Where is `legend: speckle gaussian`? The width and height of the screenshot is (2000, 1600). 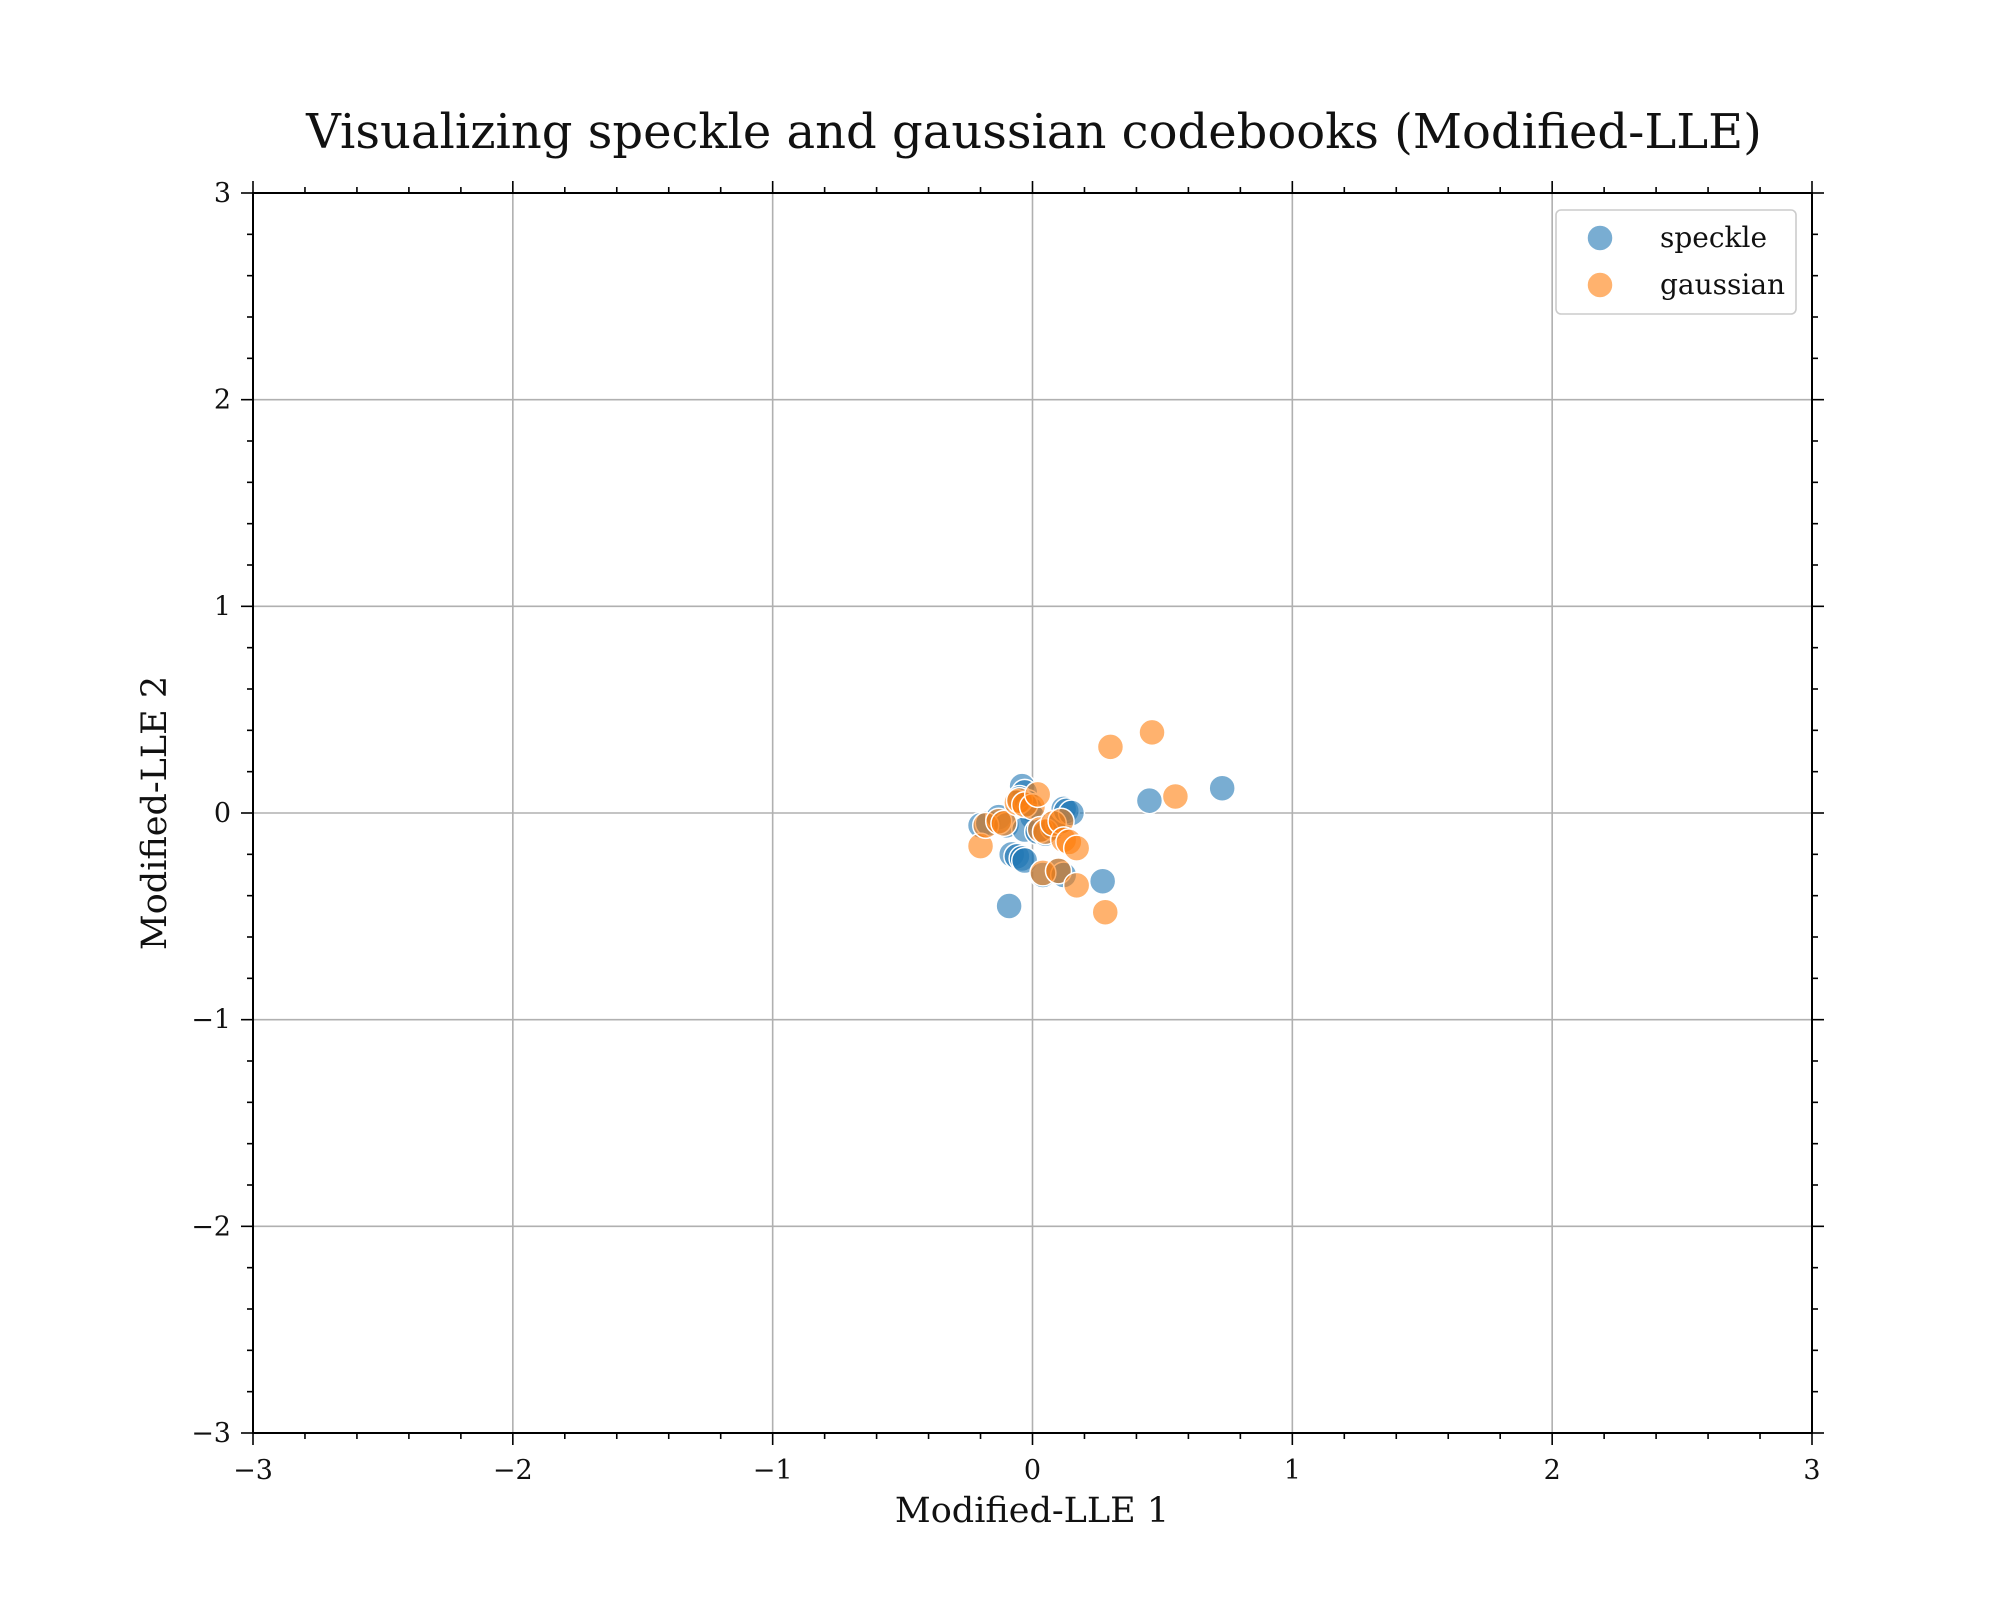
legend: speckle gaussian is located at coordinates (1676, 262).